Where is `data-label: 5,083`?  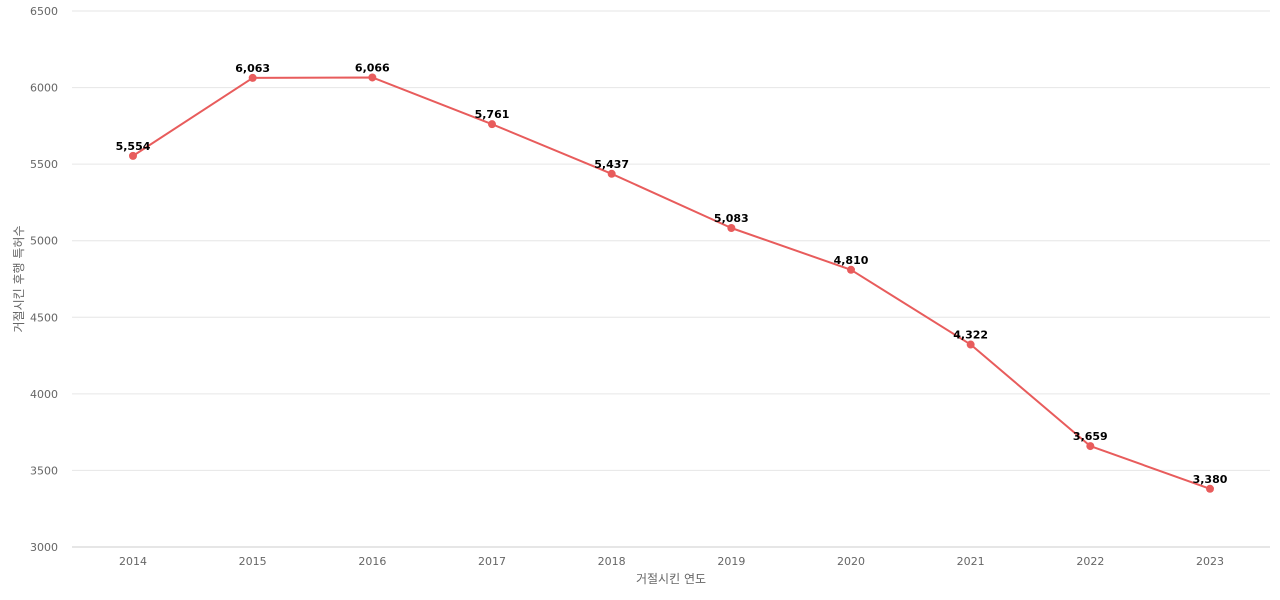 data-label: 5,083 is located at coordinates (731, 218).